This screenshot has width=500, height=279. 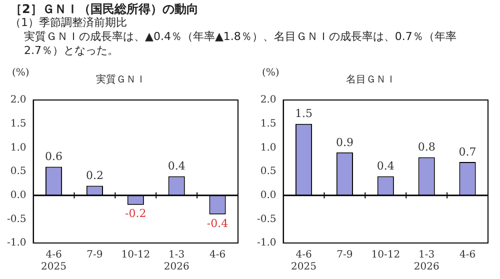 I want to click on data-label: 1.5, so click(x=304, y=113).